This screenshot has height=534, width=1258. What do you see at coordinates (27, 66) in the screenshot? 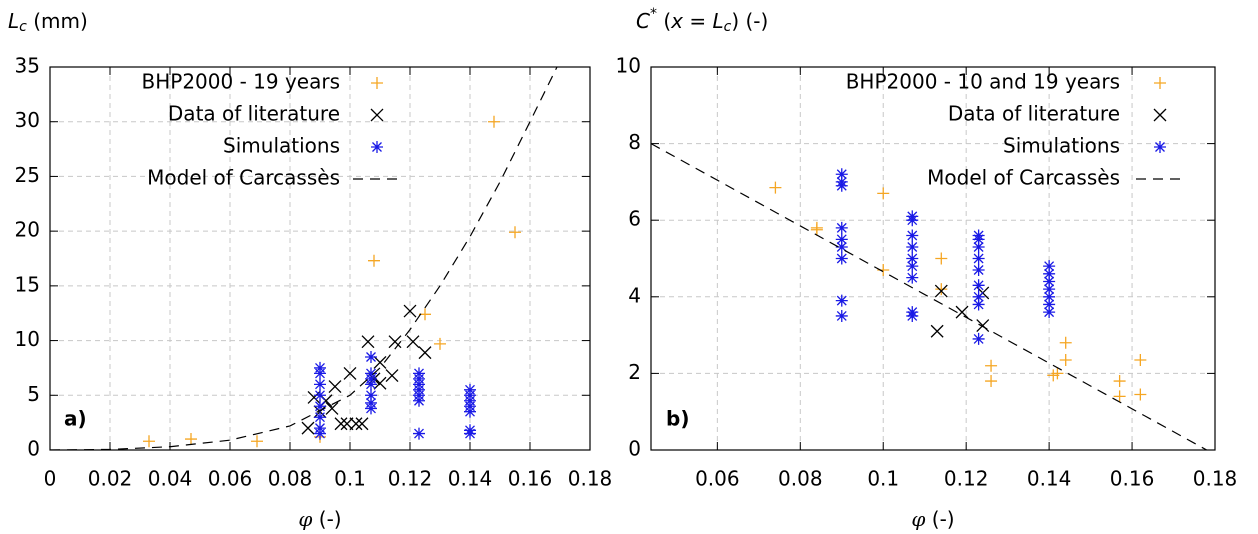
I see `y-tick-label: 35` at bounding box center [27, 66].